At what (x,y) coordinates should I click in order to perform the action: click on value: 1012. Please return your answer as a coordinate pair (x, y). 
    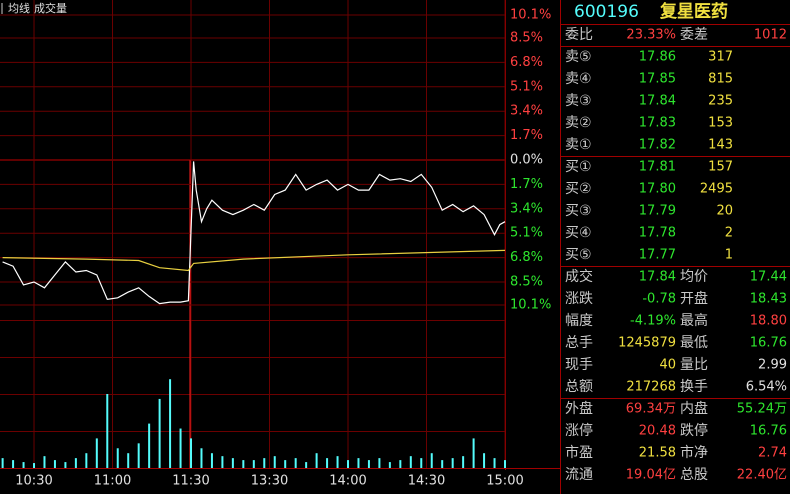
    Looking at the image, I should click on (770, 35).